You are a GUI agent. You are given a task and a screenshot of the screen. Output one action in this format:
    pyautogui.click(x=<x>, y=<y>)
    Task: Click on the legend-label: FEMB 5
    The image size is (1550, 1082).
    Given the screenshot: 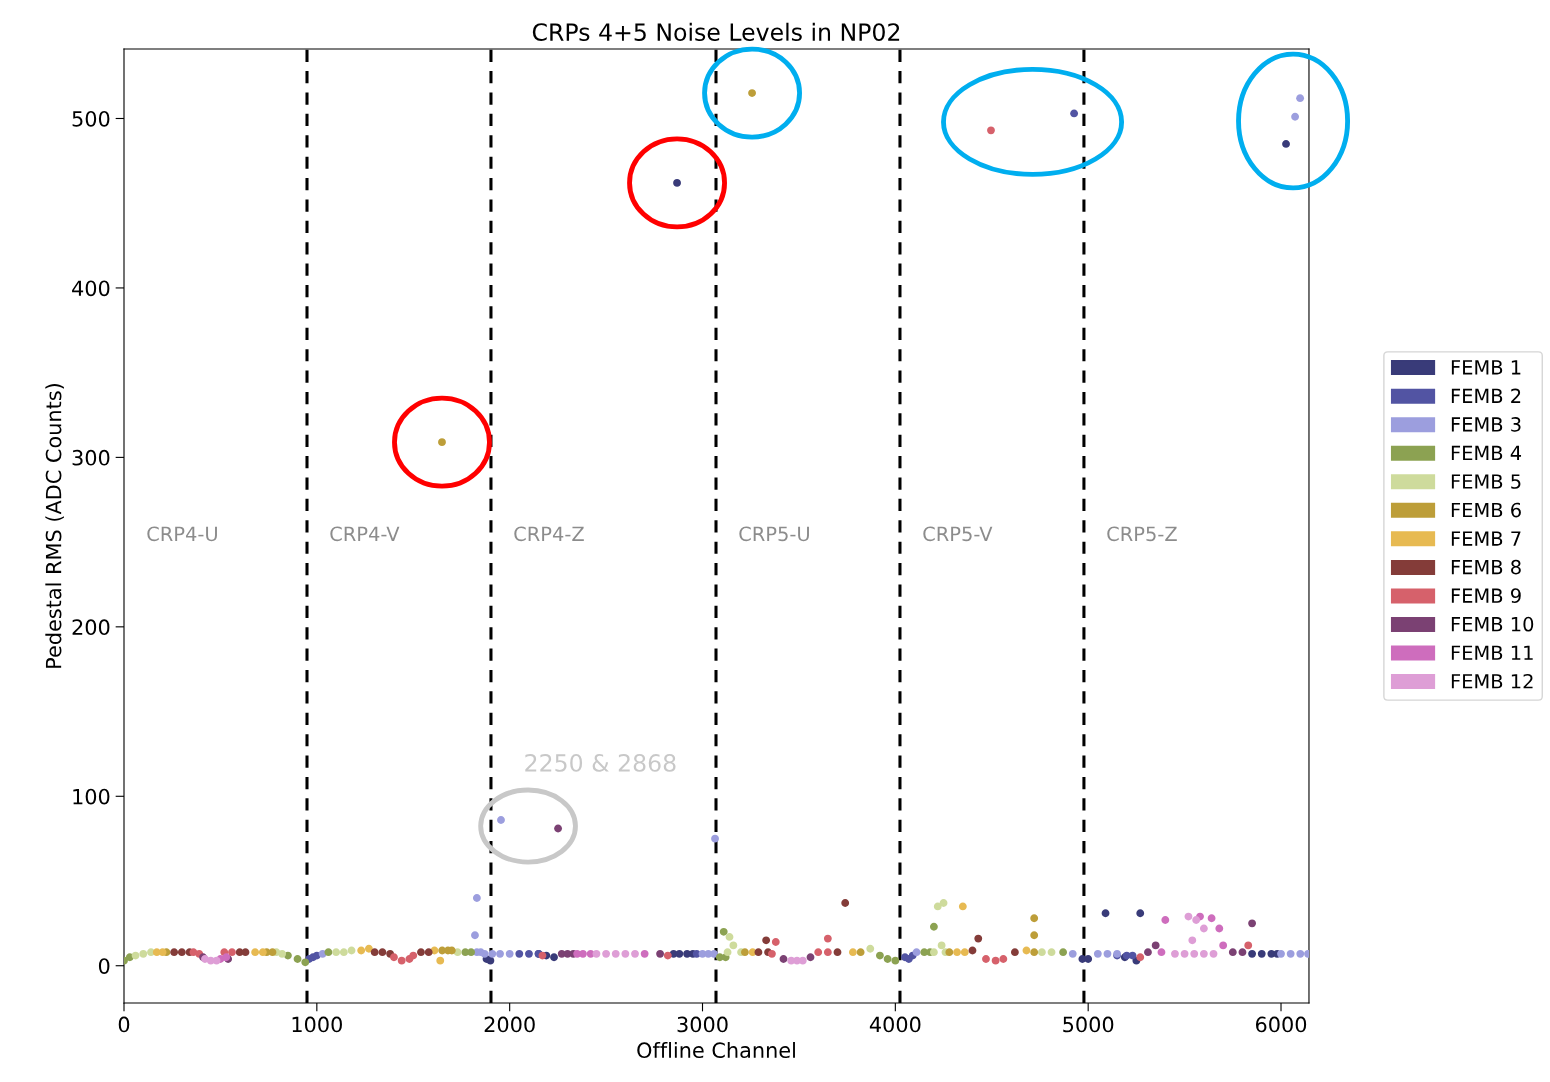 What is the action you would take?
    pyautogui.click(x=1486, y=481)
    